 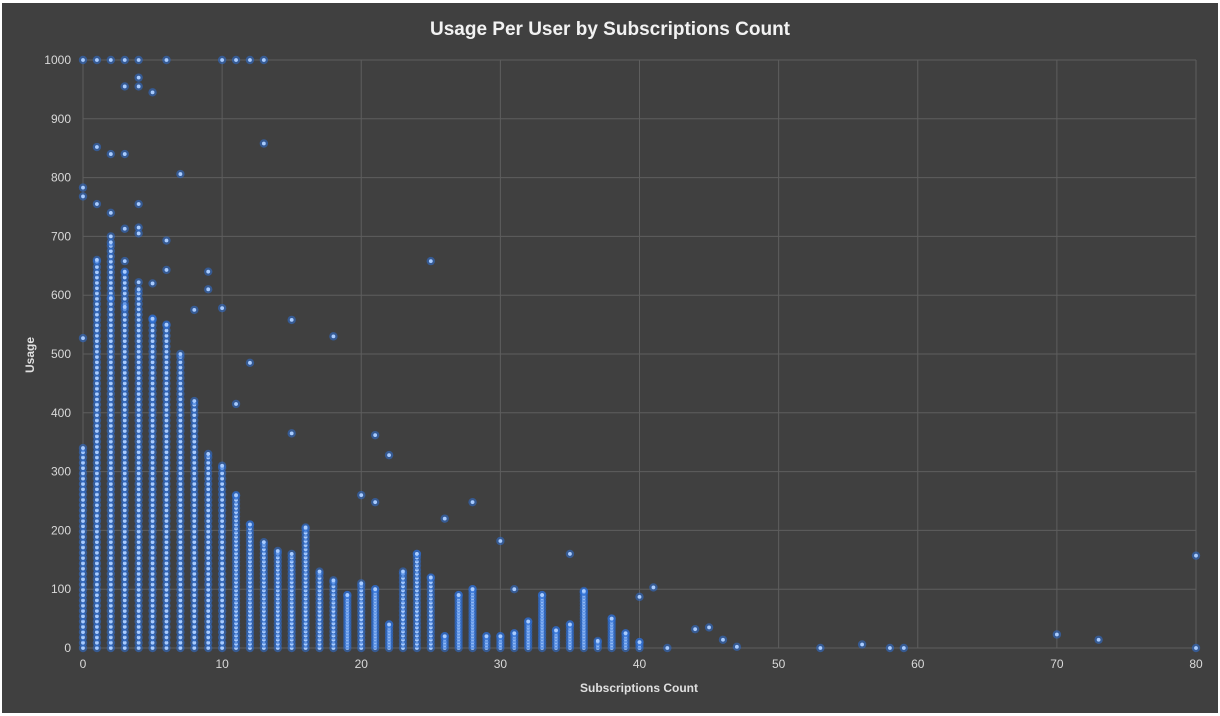 What do you see at coordinates (1057, 664) in the screenshot?
I see `x-tick-label: 70` at bounding box center [1057, 664].